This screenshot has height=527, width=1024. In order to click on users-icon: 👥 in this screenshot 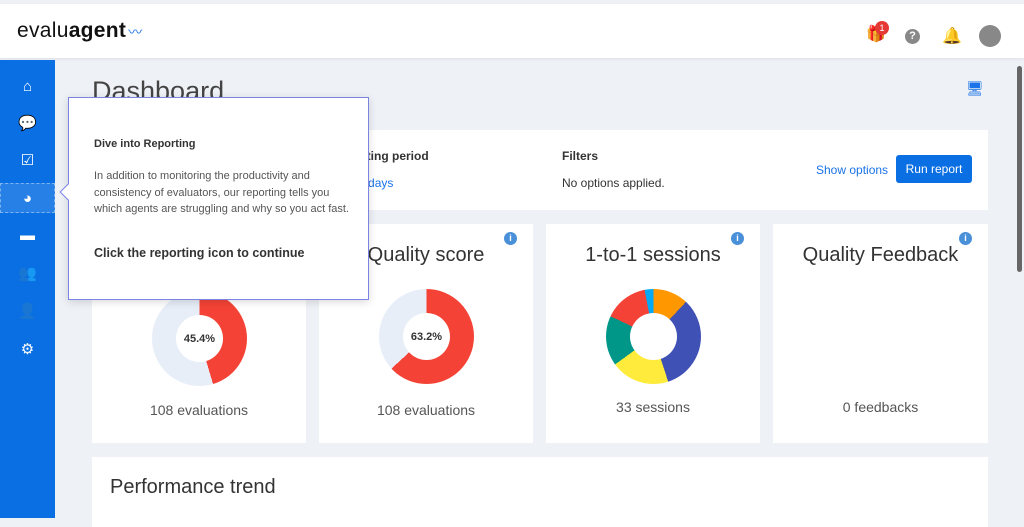, I will do `click(27, 273)`.